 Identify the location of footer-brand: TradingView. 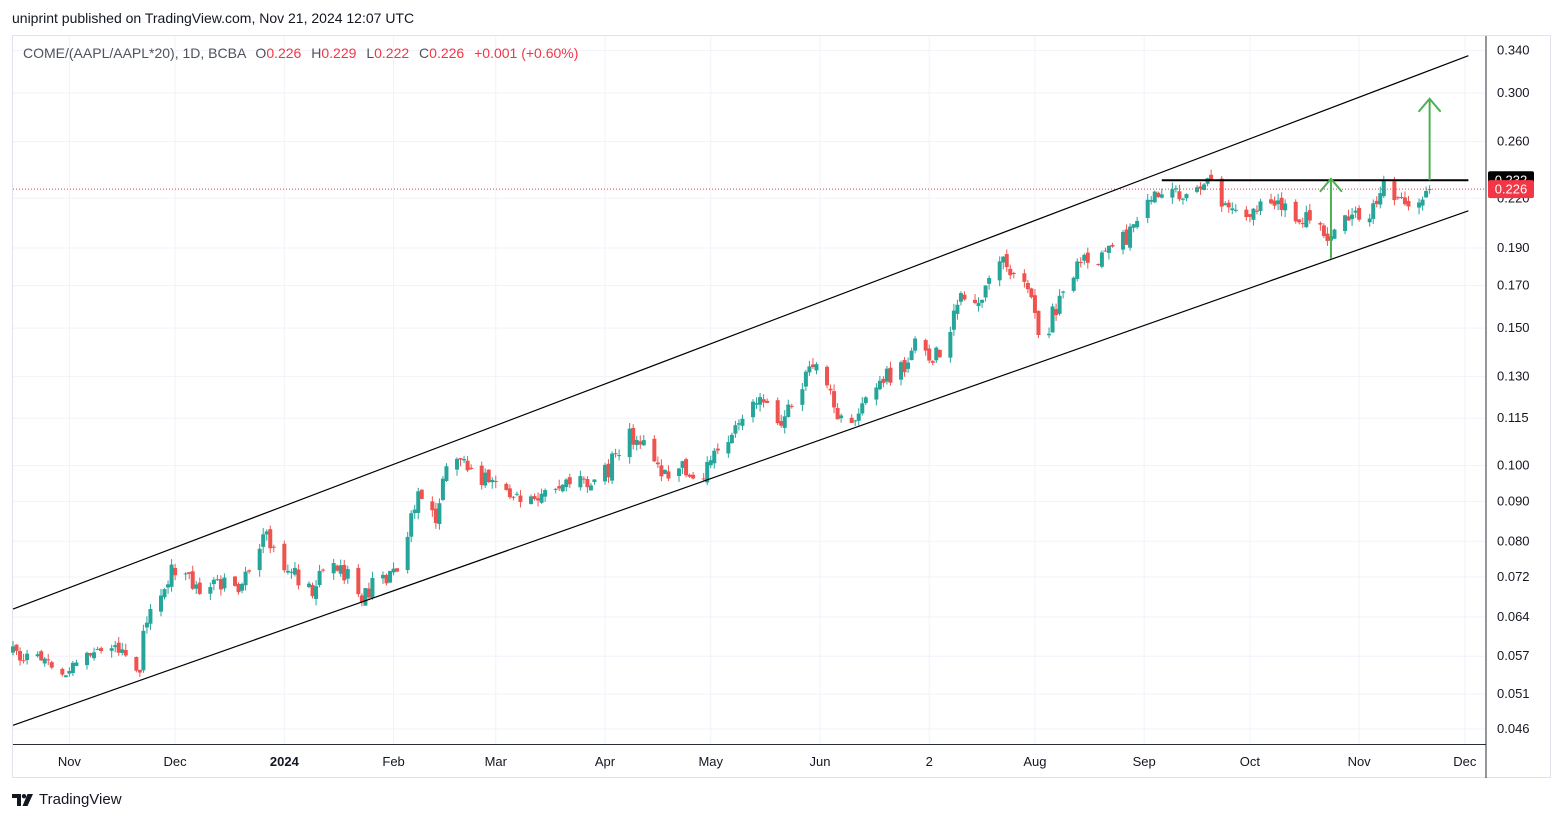
(67, 799).